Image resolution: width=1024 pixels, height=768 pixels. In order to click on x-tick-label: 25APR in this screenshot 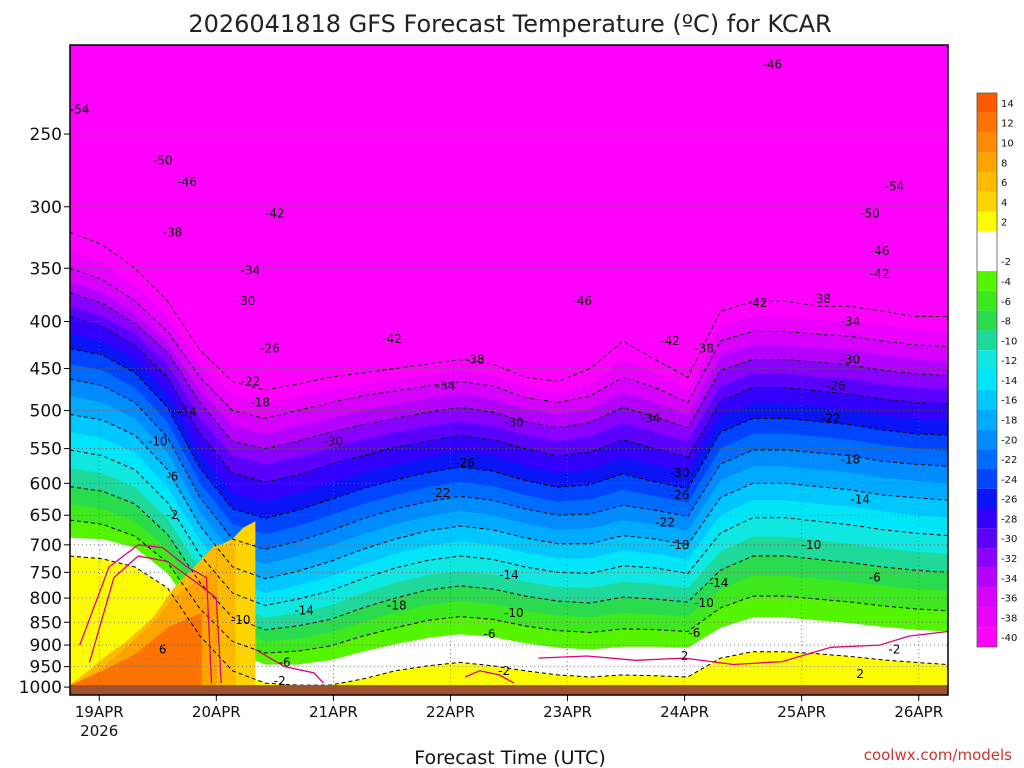, I will do `click(801, 712)`.